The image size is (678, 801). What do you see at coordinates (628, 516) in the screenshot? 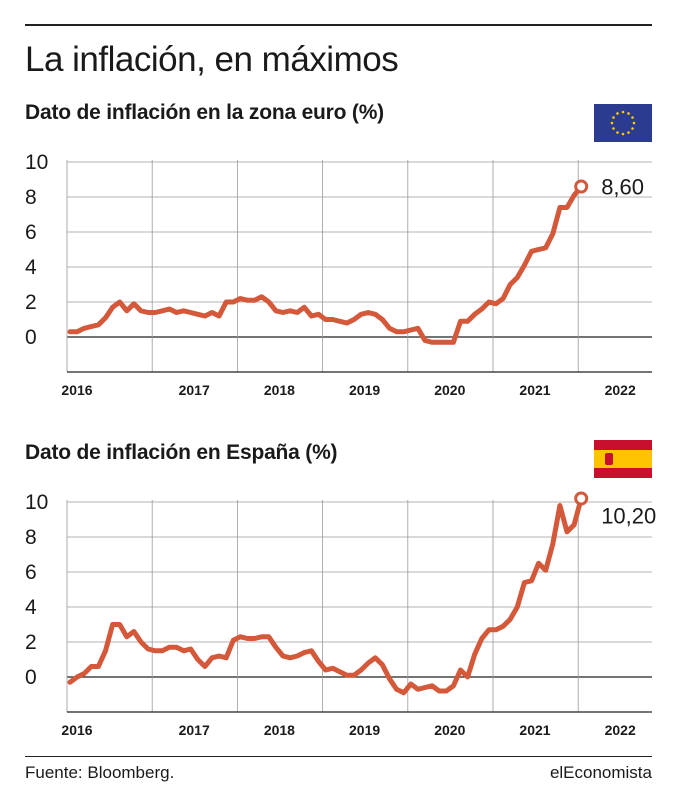
I see `latest-value-label: 10,20` at bounding box center [628, 516].